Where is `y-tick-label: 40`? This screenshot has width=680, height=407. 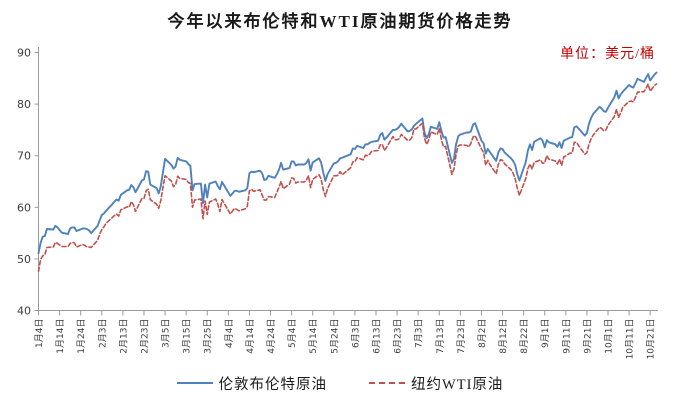
y-tick-label: 40 is located at coordinates (24, 311).